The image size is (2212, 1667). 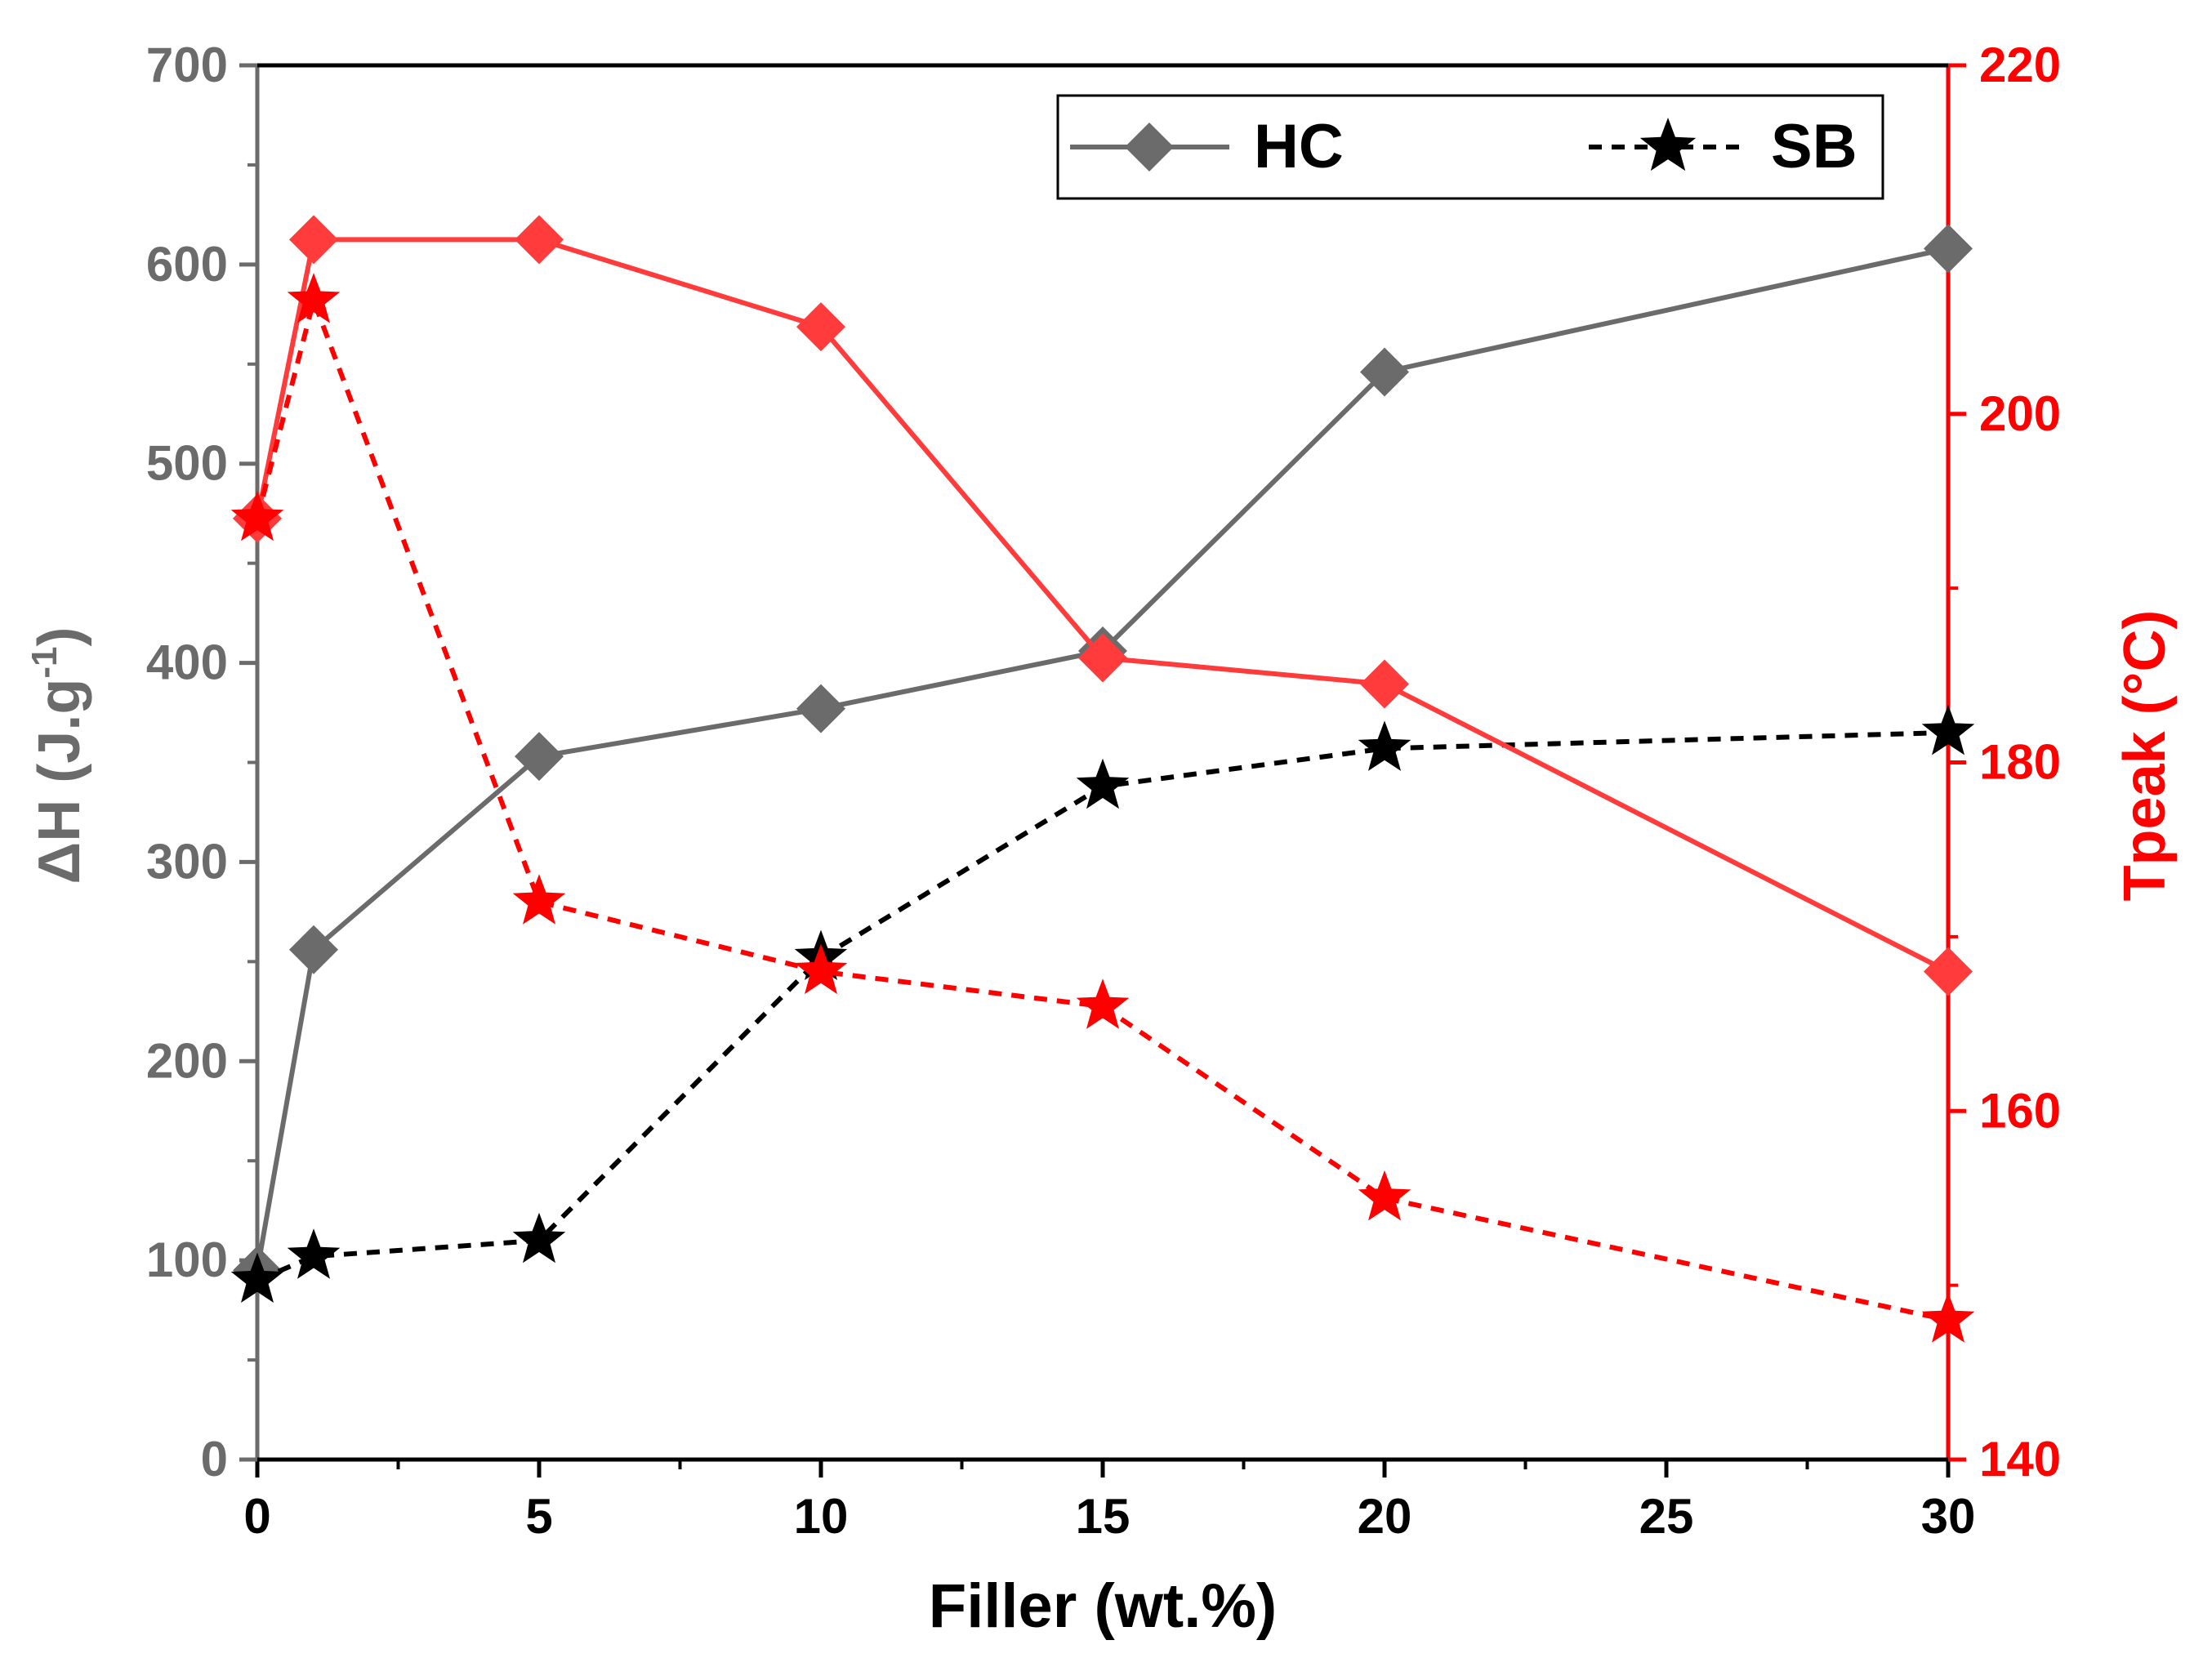 I want to click on legend-hc-label: HC, so click(x=1299, y=146).